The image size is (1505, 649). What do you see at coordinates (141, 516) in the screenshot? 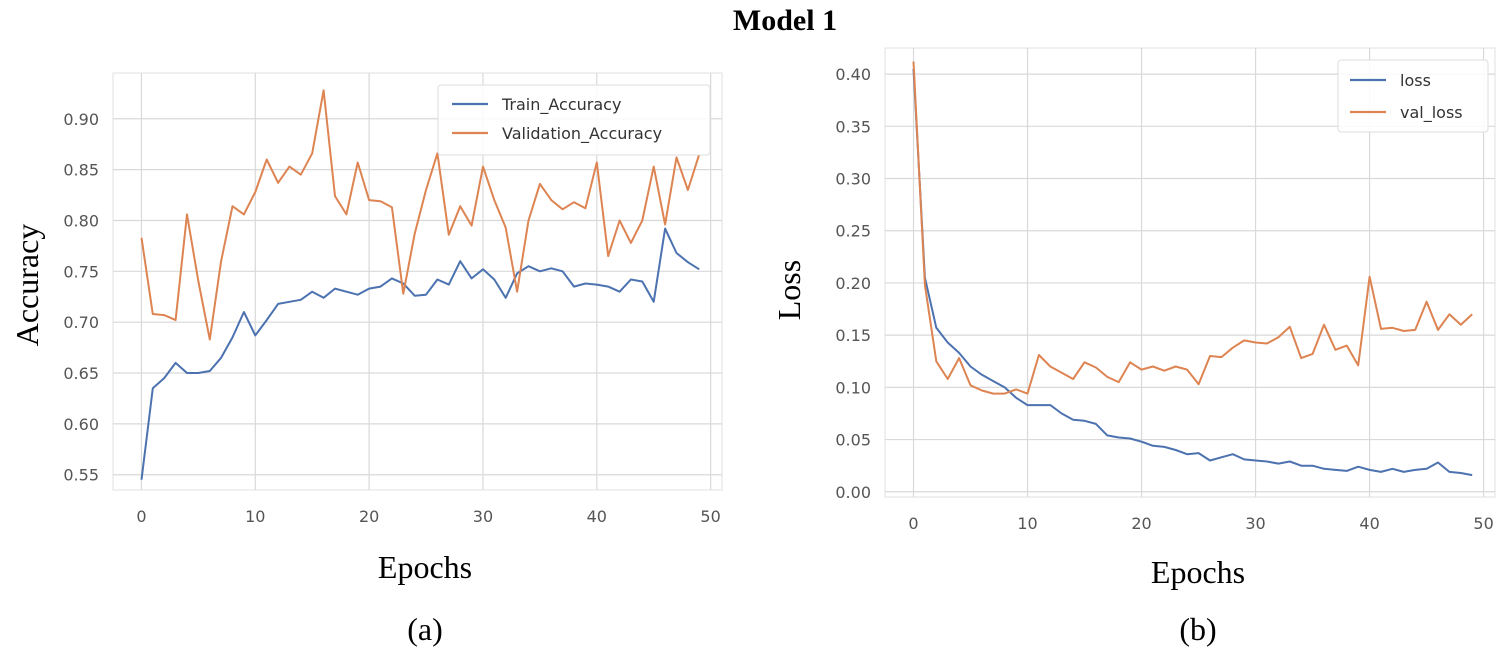
I see `accuracy-xtick-label: 0` at bounding box center [141, 516].